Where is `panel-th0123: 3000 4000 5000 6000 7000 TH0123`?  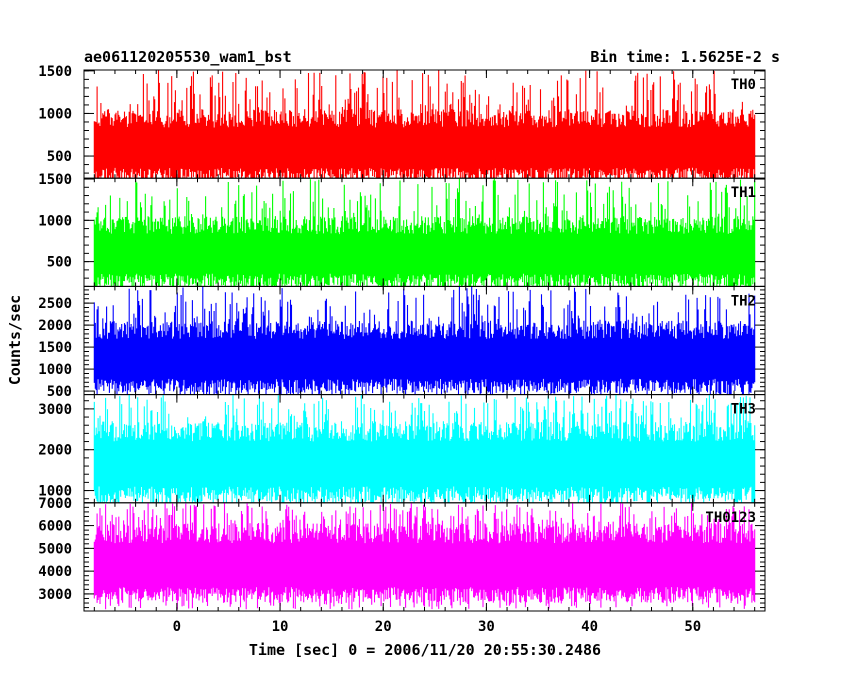 panel-th0123: 3000 4000 5000 6000 7000 TH0123 is located at coordinates (402, 554).